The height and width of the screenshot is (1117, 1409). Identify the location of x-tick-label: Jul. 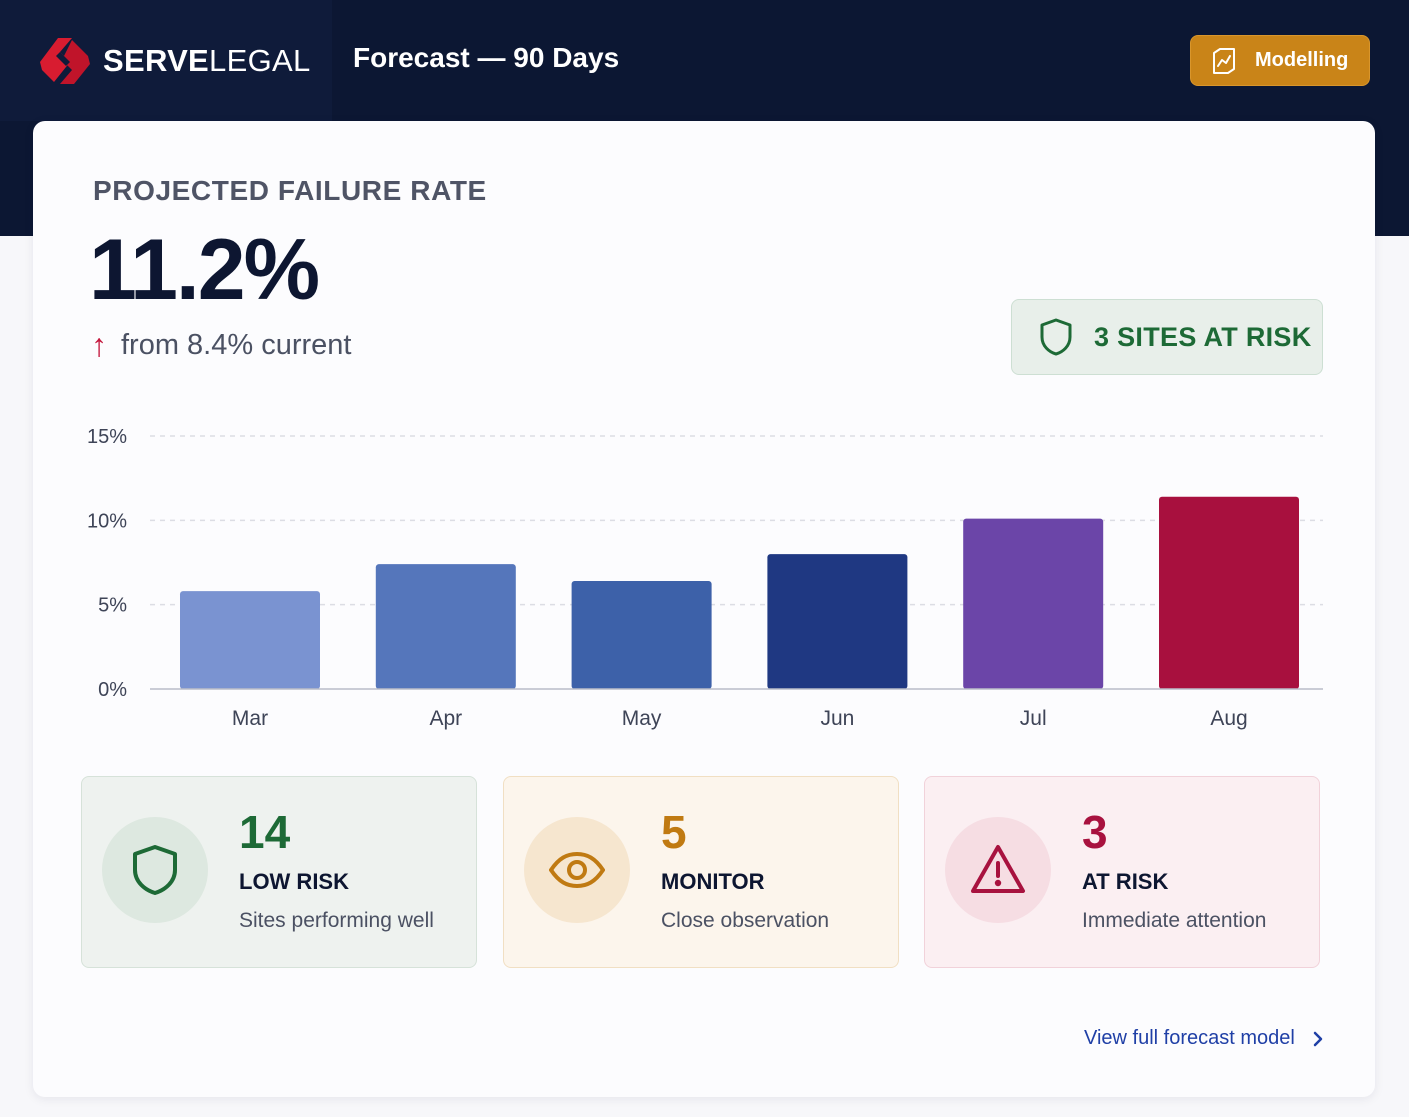
(1033, 718).